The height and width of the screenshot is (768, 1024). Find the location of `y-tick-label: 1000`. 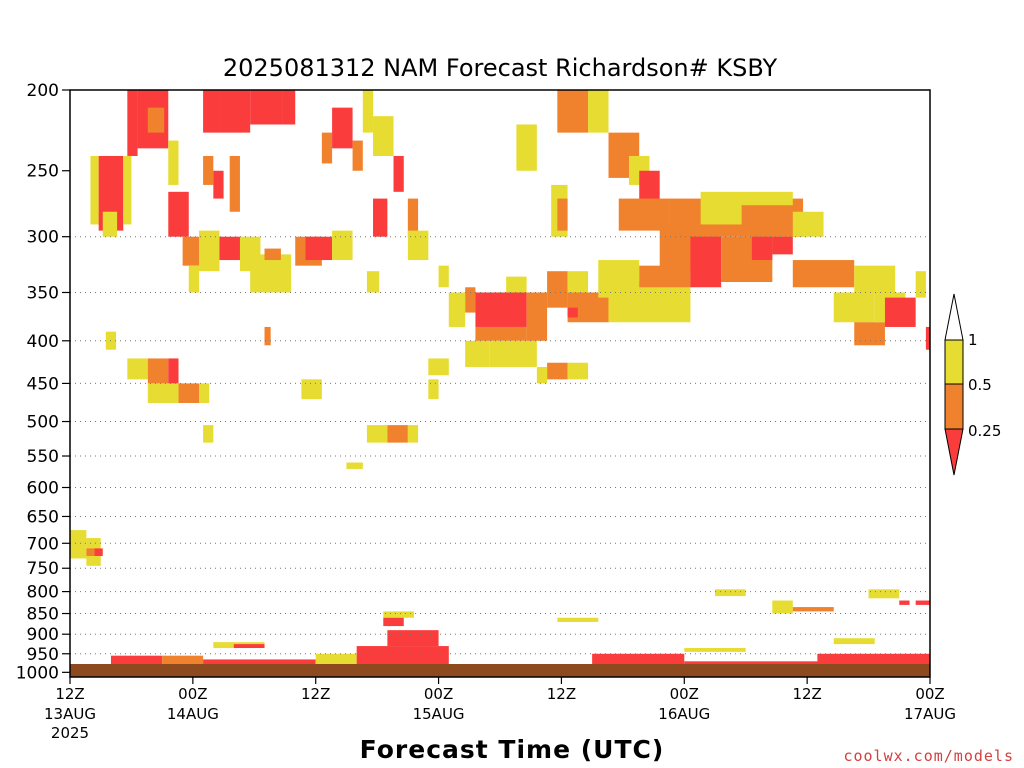

y-tick-label: 1000 is located at coordinates (37, 673).